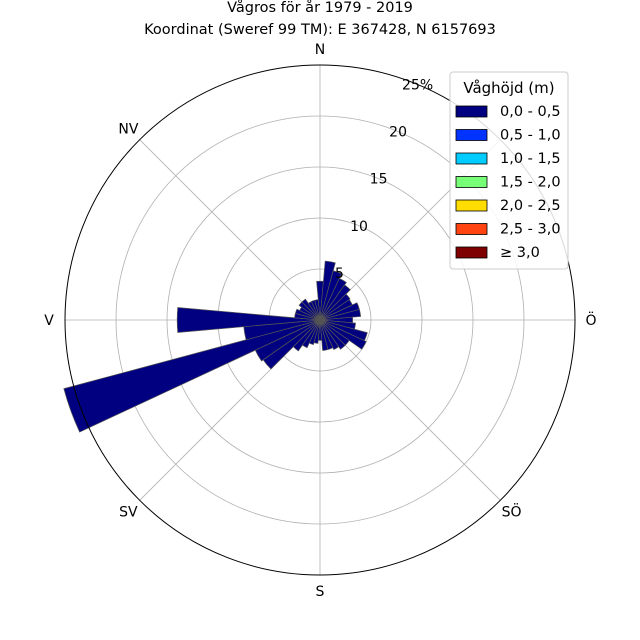  What do you see at coordinates (359, 227) in the screenshot?
I see `radial-tick-10: 10` at bounding box center [359, 227].